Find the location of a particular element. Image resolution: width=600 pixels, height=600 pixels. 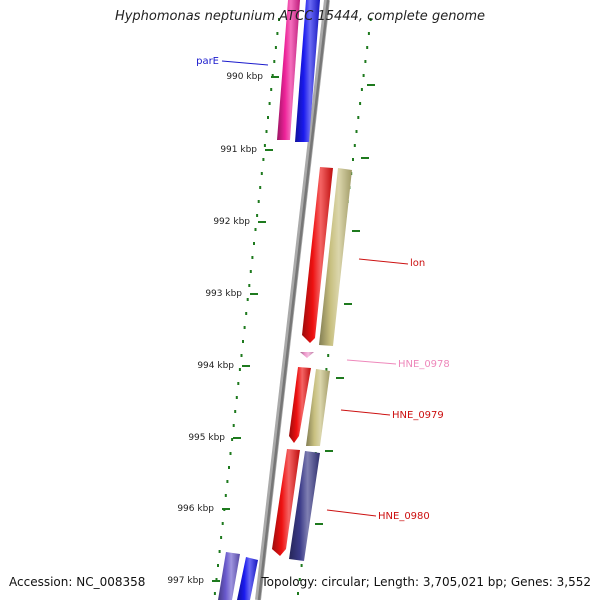

scale-label-3: 993 kbp is located at coordinates (223, 294).